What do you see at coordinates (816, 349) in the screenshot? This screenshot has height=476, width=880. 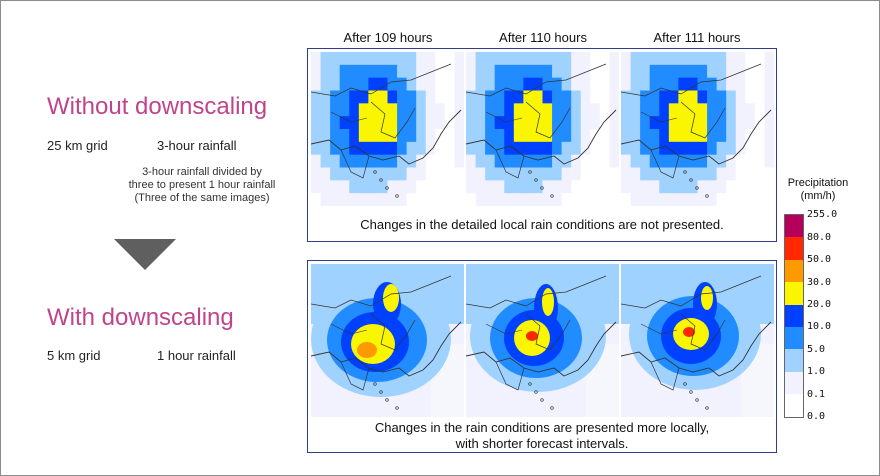 I see `legend-level: 5.0` at bounding box center [816, 349].